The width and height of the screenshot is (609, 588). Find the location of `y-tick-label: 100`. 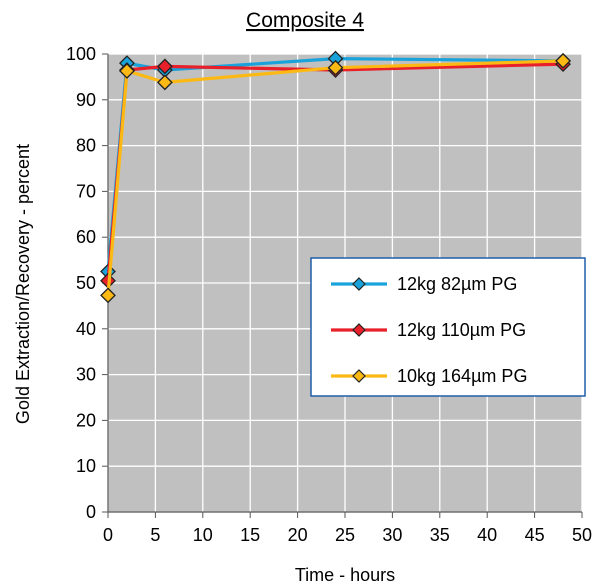

y-tick-label: 100 is located at coordinates (81, 54).